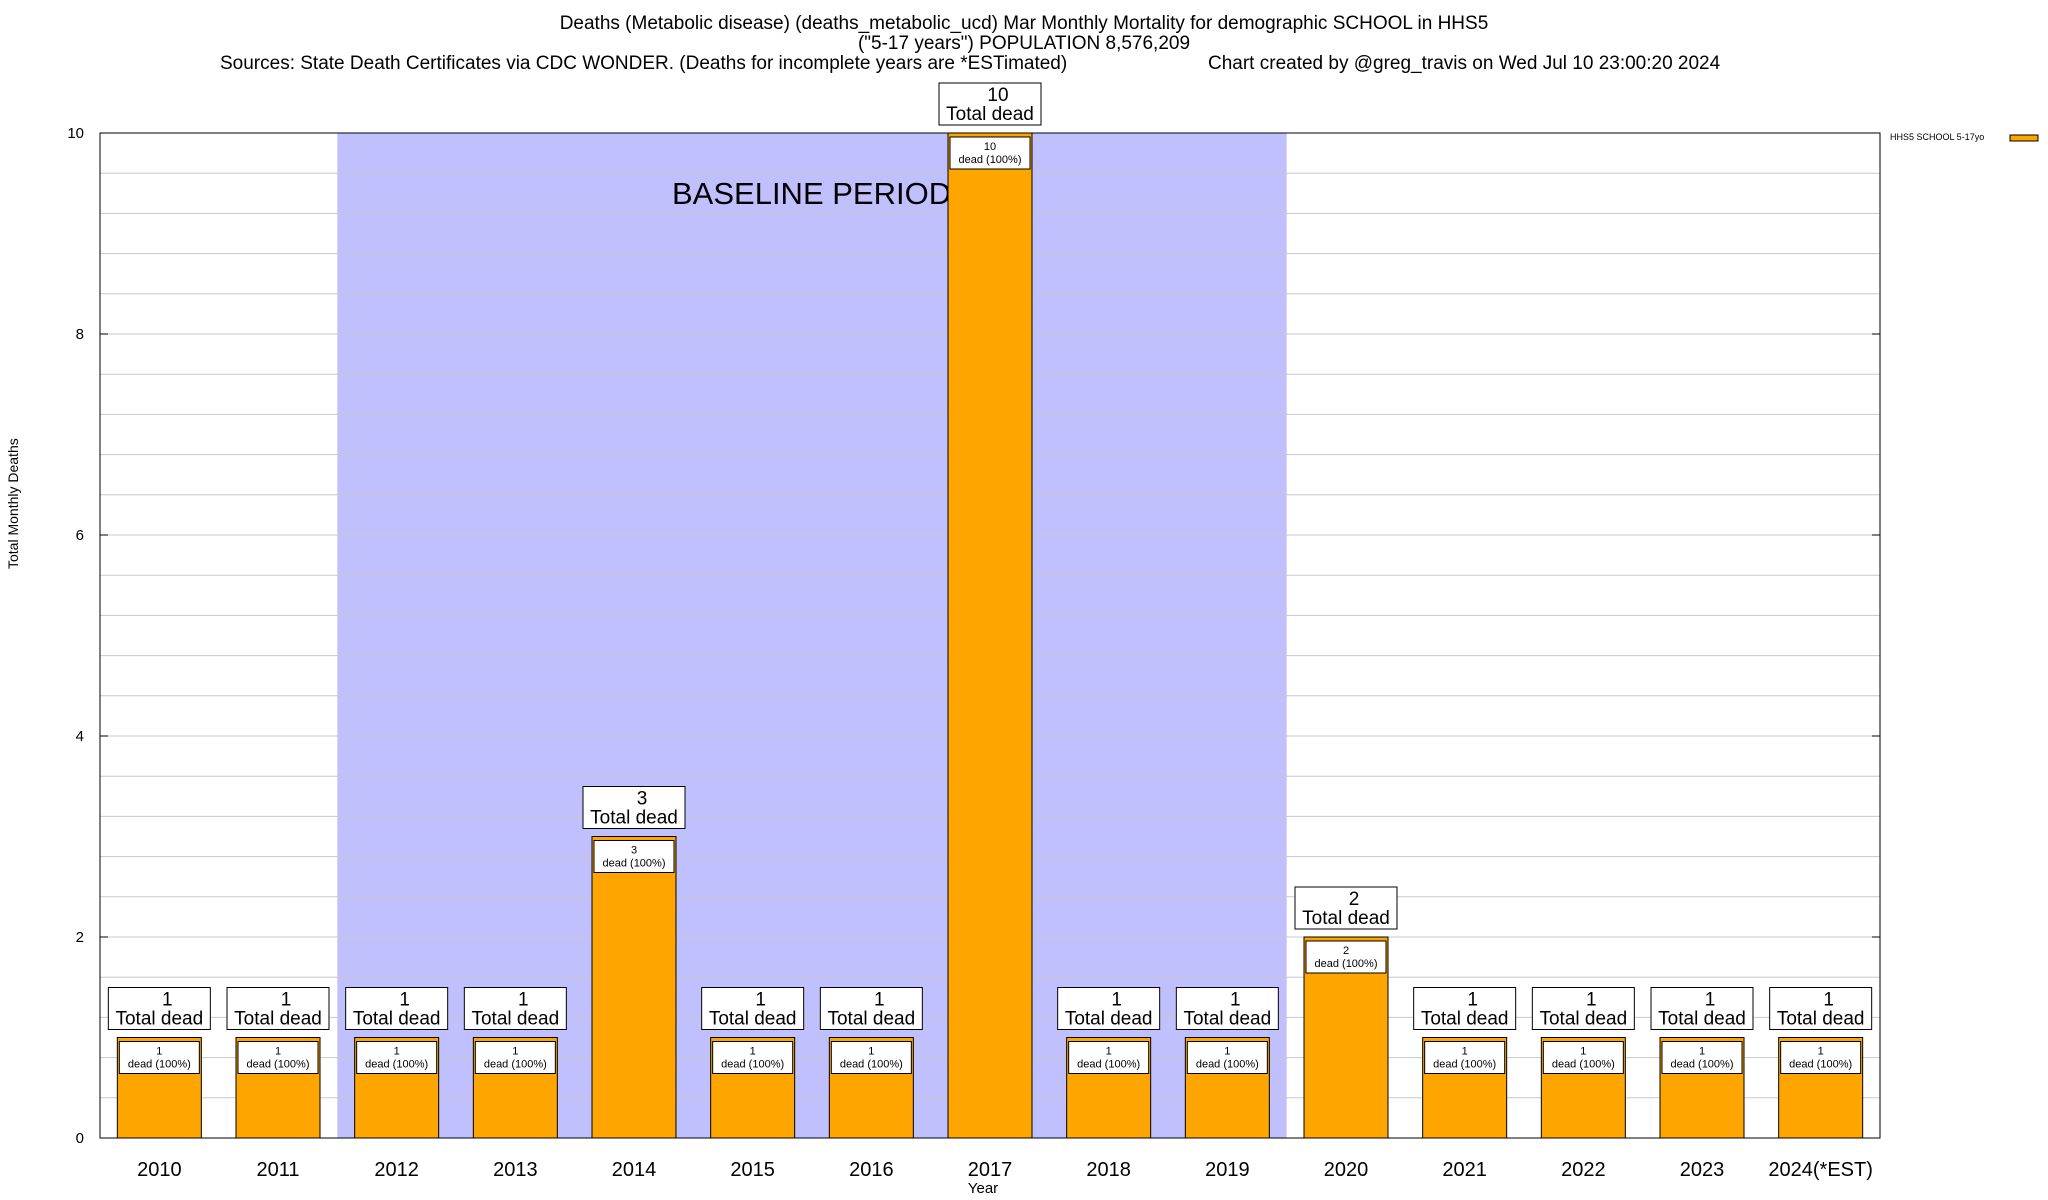 The width and height of the screenshot is (2048, 1200). I want to click on x-tick-label: 2016, so click(871, 1170).